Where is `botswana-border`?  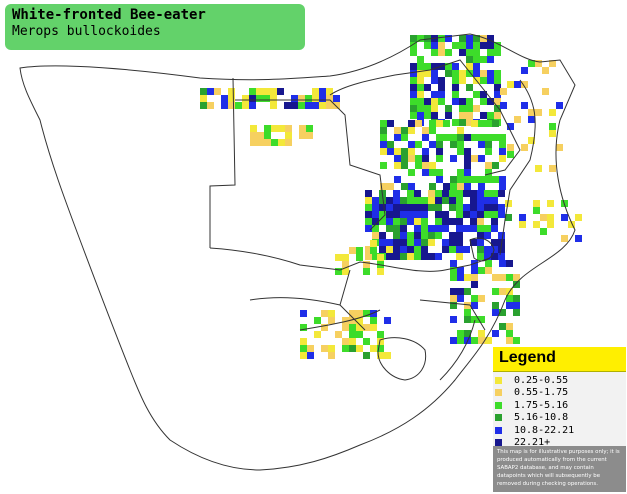
botswana-border is located at coordinates (310, 165).